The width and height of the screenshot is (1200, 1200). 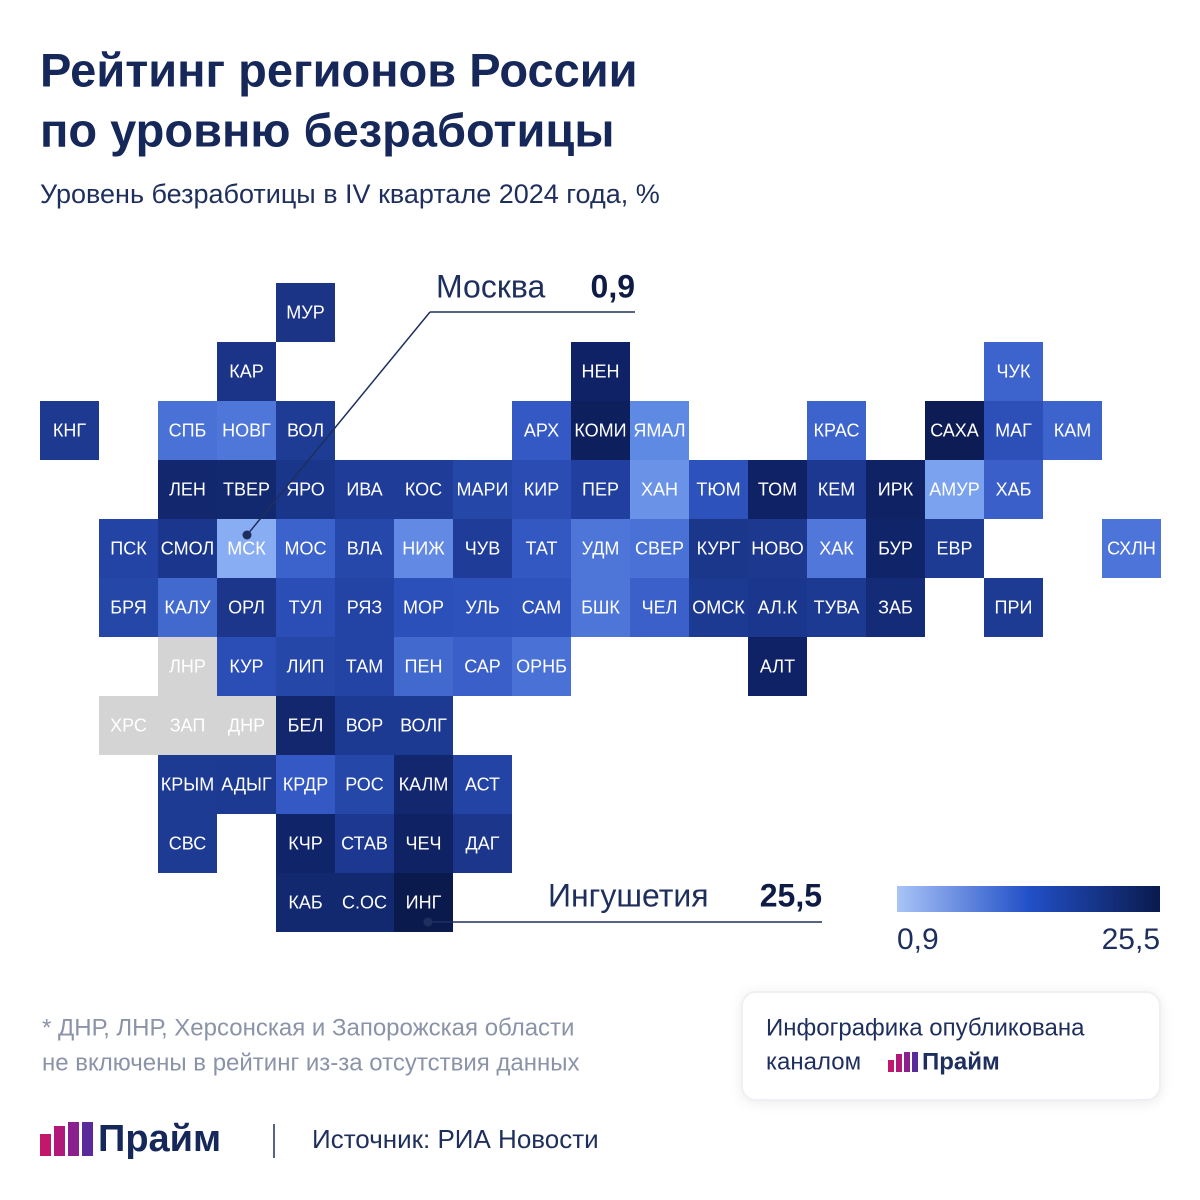 I want to click on region-label: ЛНР, so click(x=187, y=666).